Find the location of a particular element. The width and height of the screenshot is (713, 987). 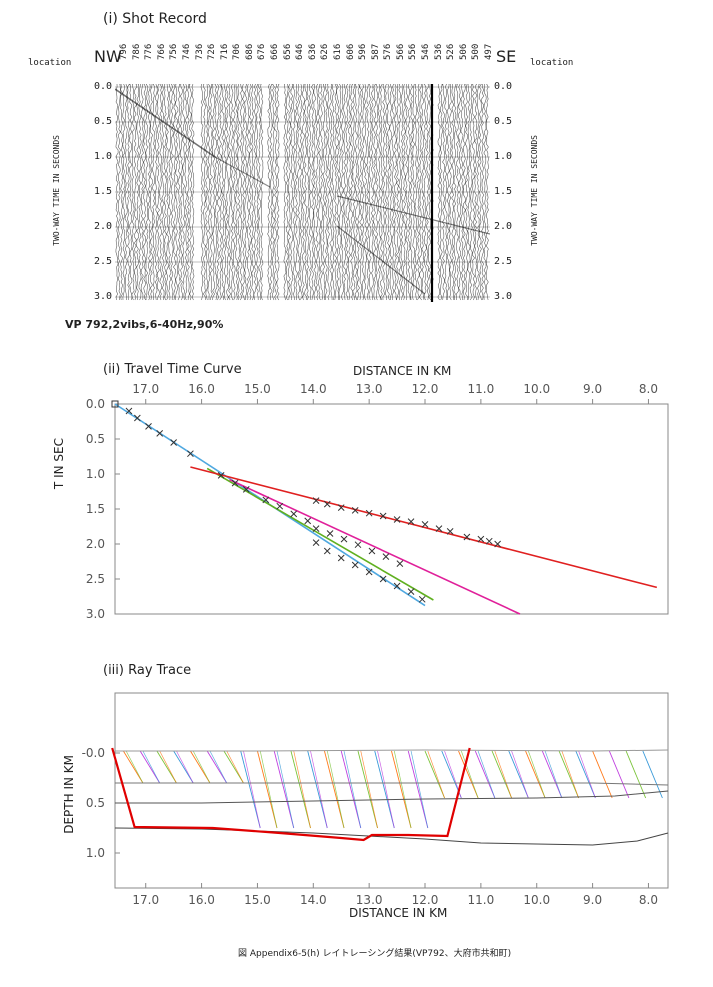

location-label: 646 is located at coordinates (300, 51).